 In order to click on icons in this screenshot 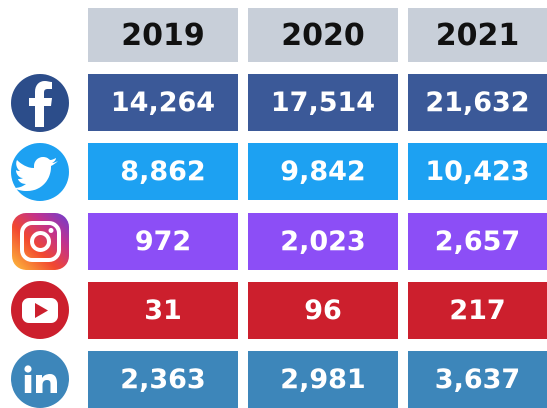, I will do `click(40, 241)`.